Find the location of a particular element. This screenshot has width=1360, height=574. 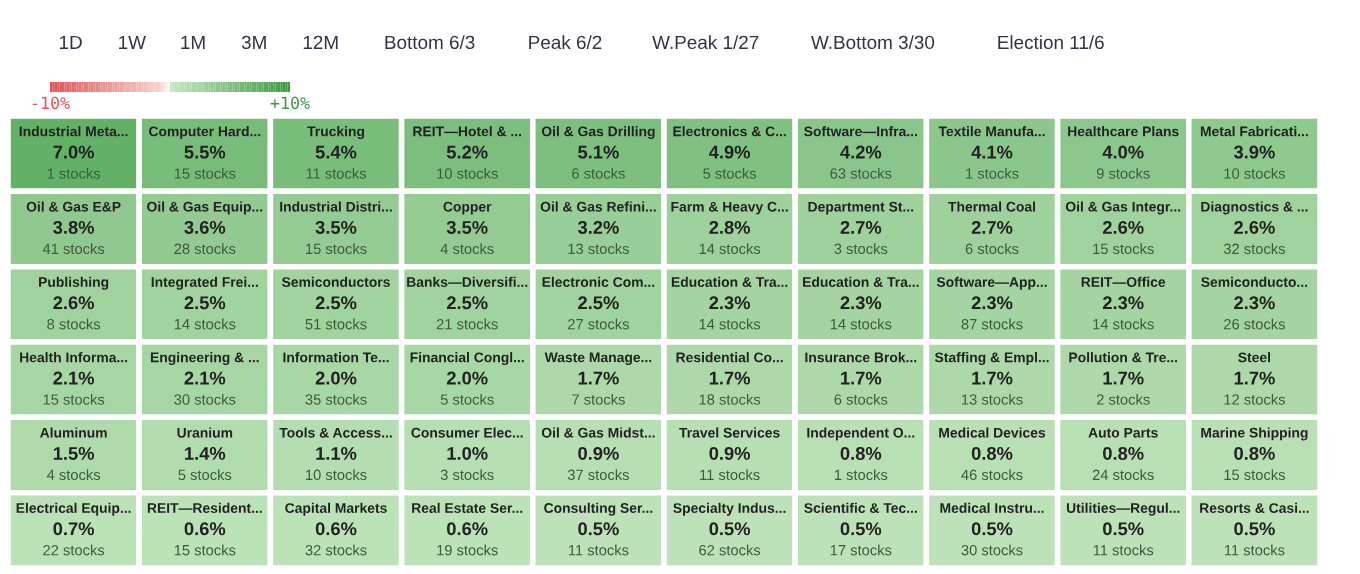

text: 1D is located at coordinates (70, 42).